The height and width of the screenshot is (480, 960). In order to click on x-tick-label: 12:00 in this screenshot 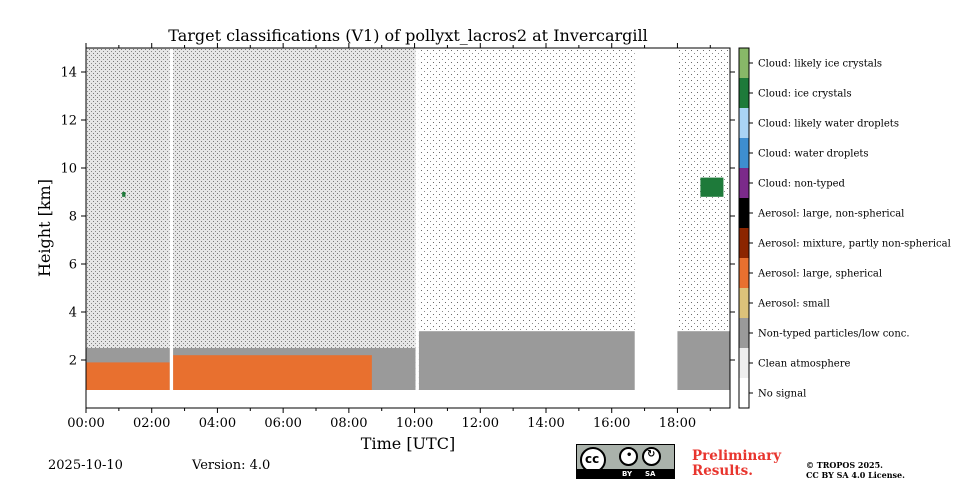, I will do `click(480, 423)`.